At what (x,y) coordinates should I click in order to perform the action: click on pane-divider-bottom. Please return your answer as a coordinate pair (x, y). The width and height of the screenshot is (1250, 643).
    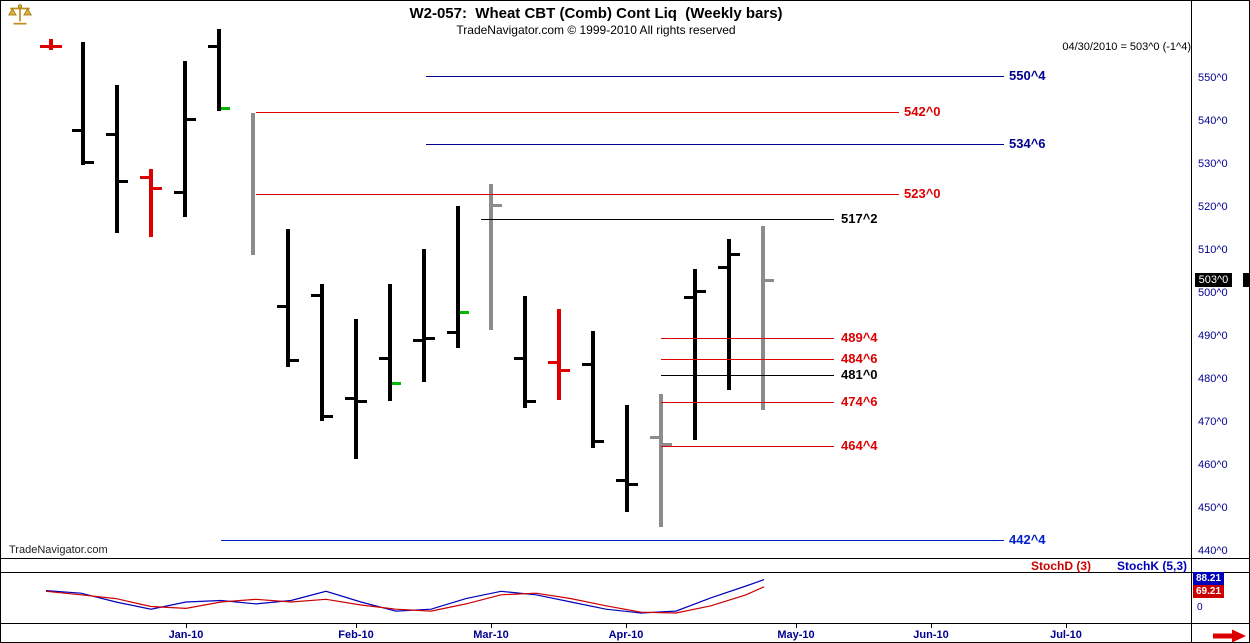
    Looking at the image, I should click on (625, 623).